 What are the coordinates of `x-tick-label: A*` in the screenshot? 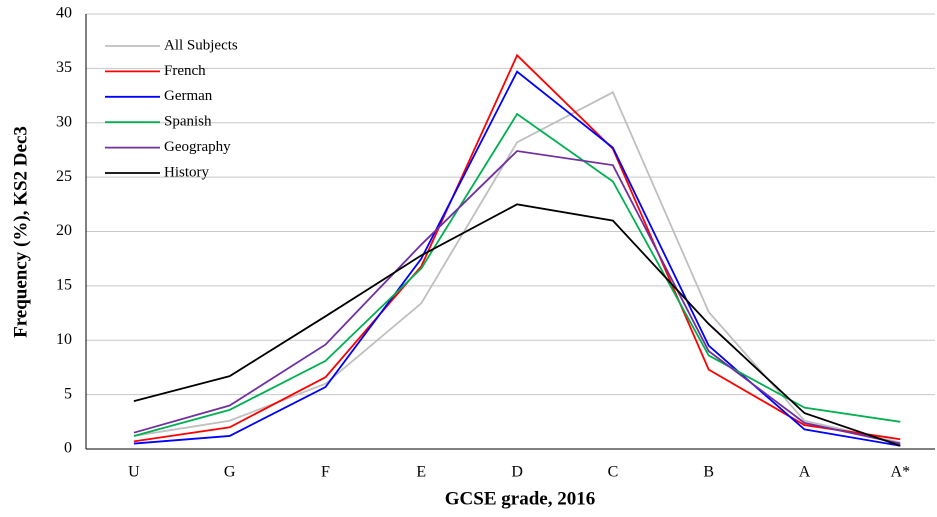 It's located at (901, 472).